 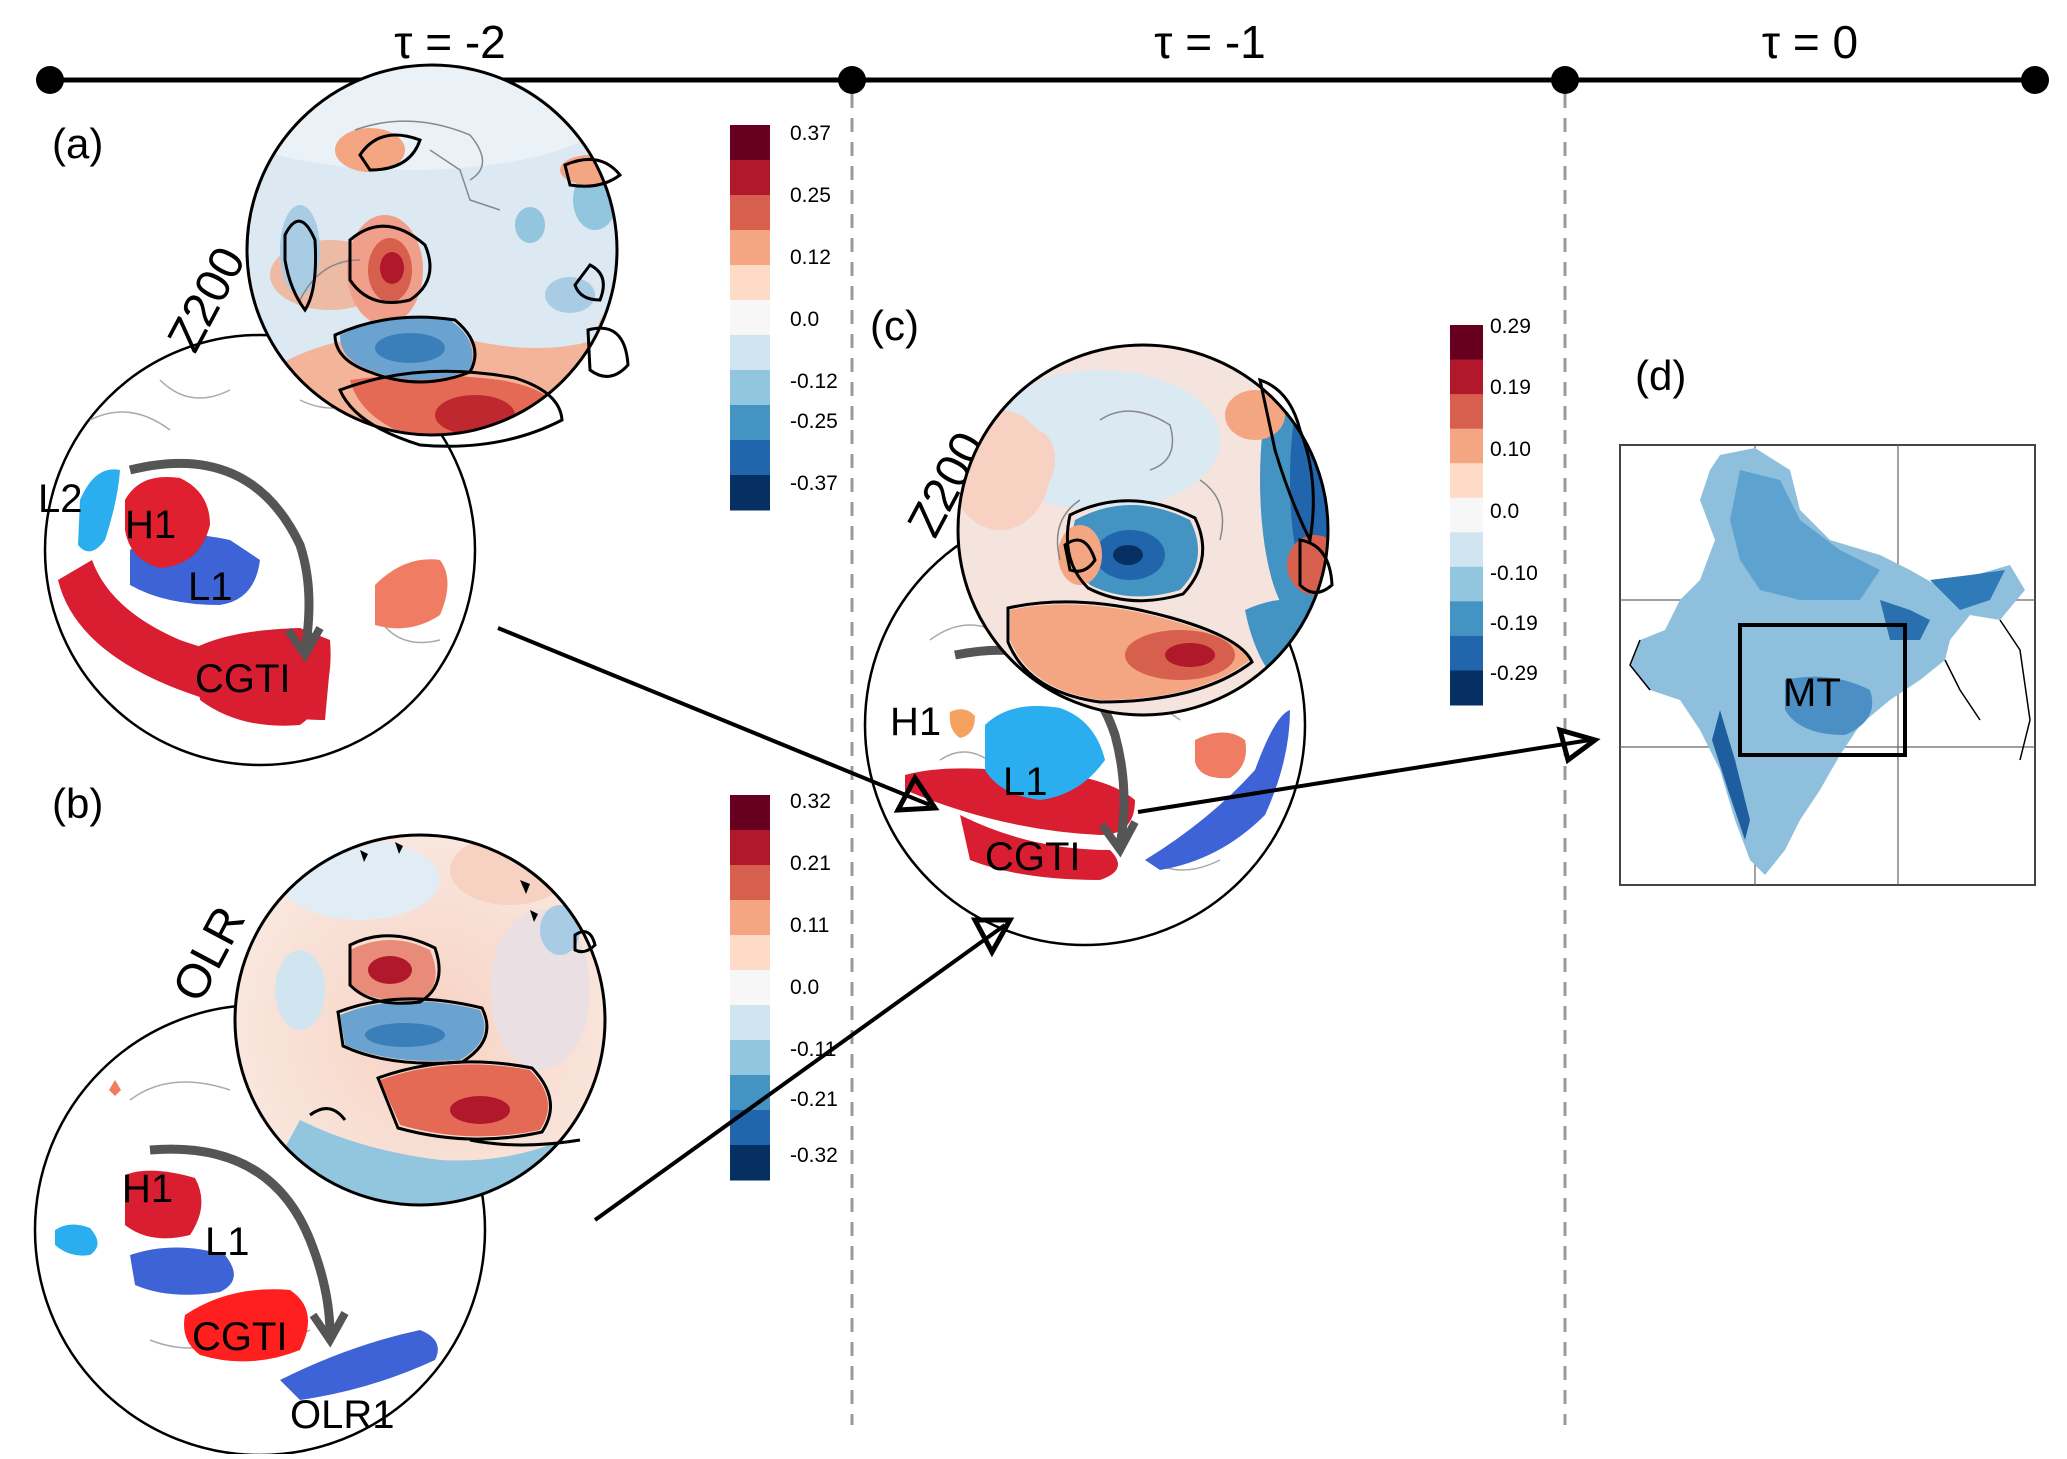 What do you see at coordinates (1210, 42) in the screenshot?
I see `timeline-label-tm1: τ = -1` at bounding box center [1210, 42].